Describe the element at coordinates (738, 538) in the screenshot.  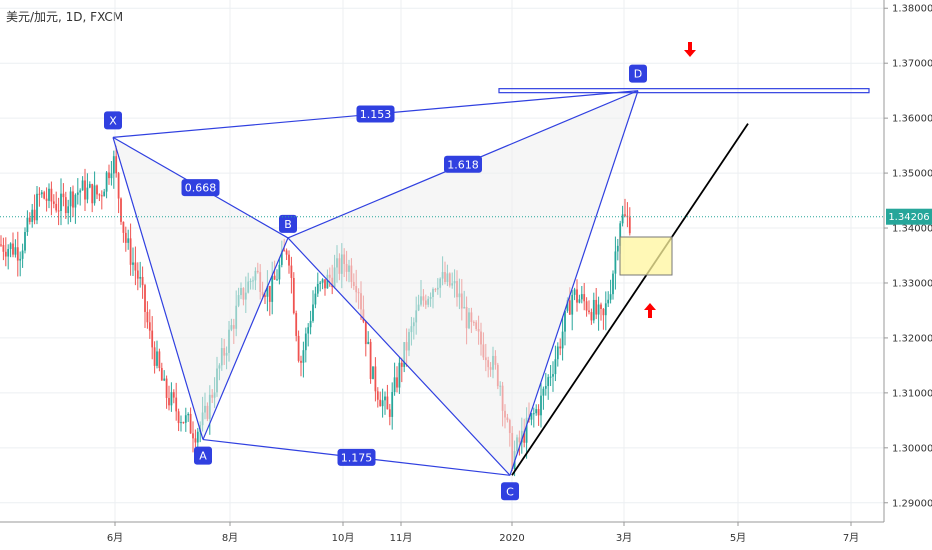
I see `x-tick-label: 5月` at that location.